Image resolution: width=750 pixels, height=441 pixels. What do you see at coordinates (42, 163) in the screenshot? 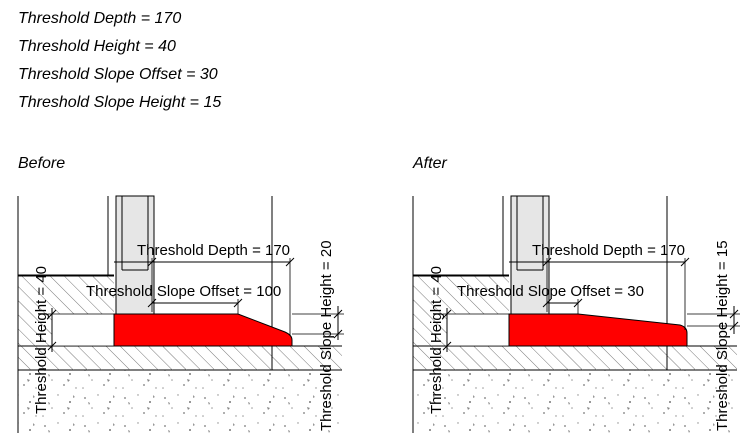
I see `before-caption: Before` at bounding box center [42, 163].